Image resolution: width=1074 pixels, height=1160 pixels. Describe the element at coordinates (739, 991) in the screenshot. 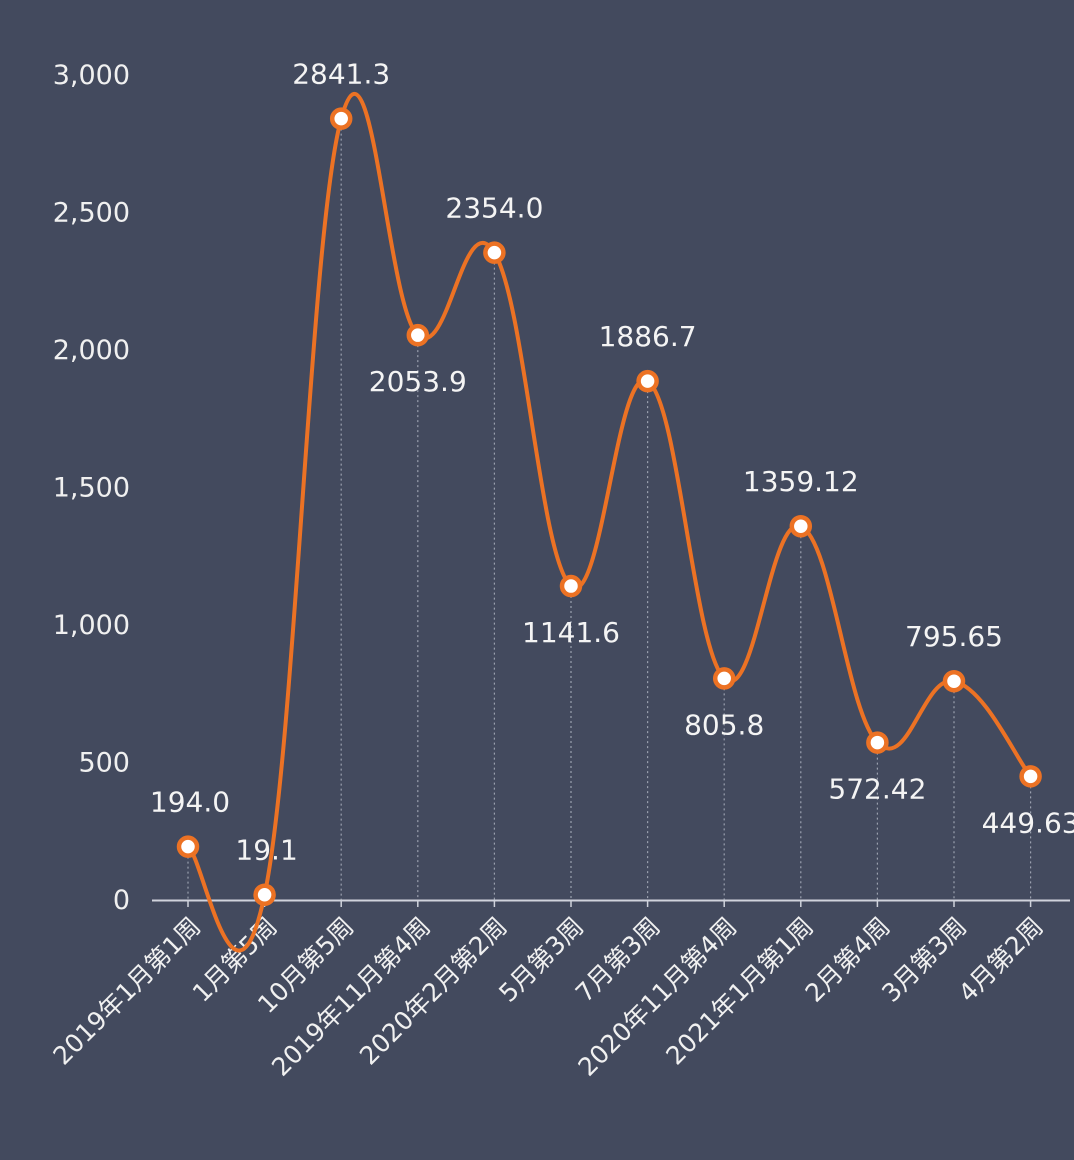

I see `x-tick-label: 2021年1月第1周` at that location.